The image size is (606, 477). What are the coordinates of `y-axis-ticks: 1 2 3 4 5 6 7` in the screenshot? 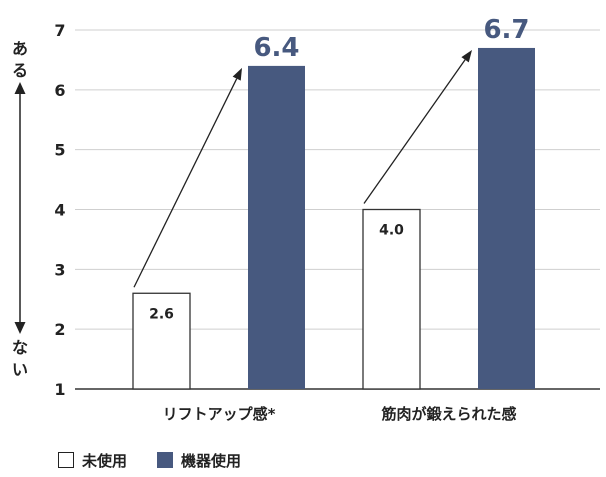 It's located at (59, 210).